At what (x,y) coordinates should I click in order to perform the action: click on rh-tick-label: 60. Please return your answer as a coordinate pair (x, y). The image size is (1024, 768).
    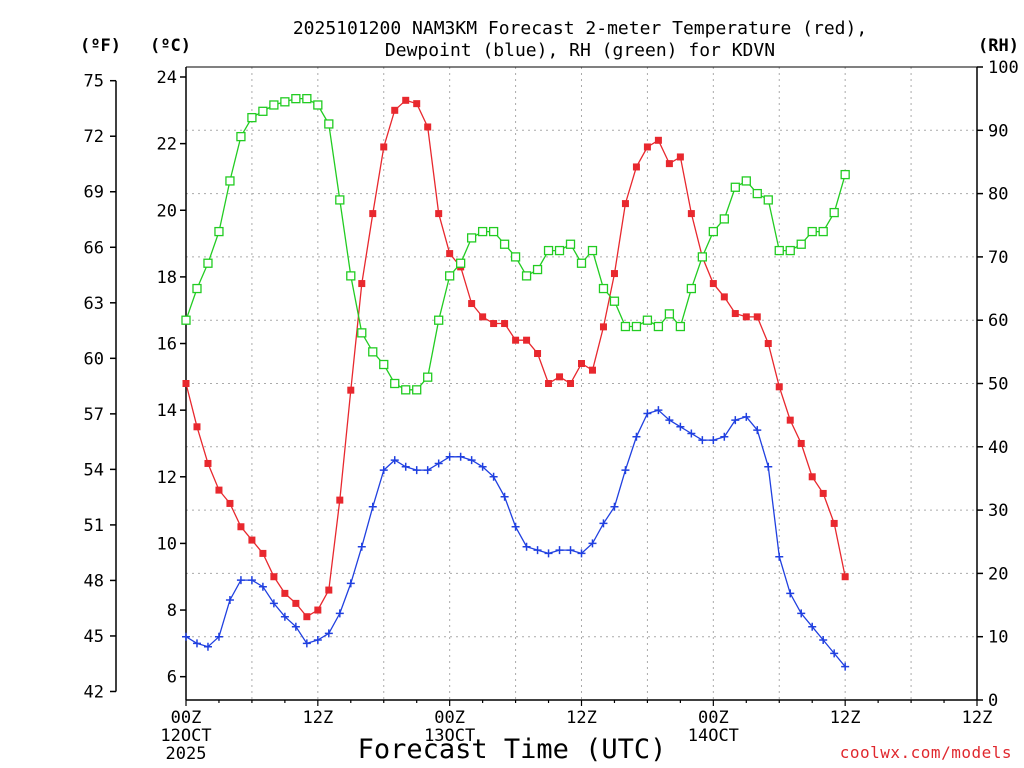
    Looking at the image, I should click on (998, 321).